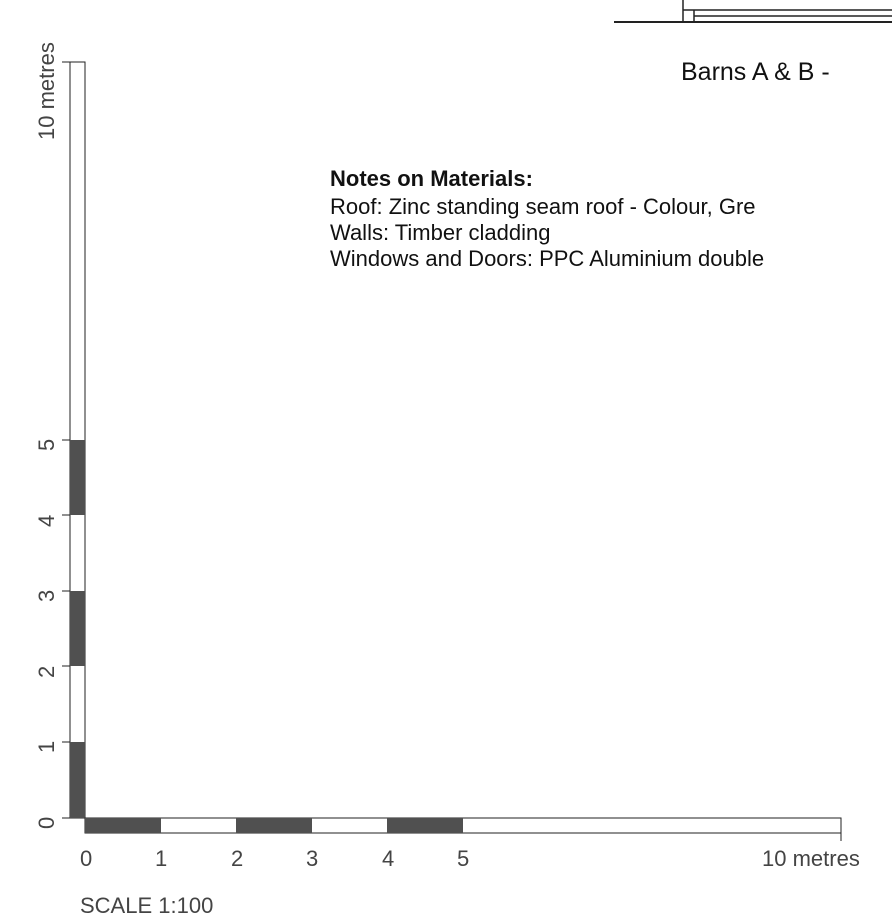 The image size is (892, 919). Describe the element at coordinates (755, 72) in the screenshot. I see `drawing-title: Barns A & B -` at that location.